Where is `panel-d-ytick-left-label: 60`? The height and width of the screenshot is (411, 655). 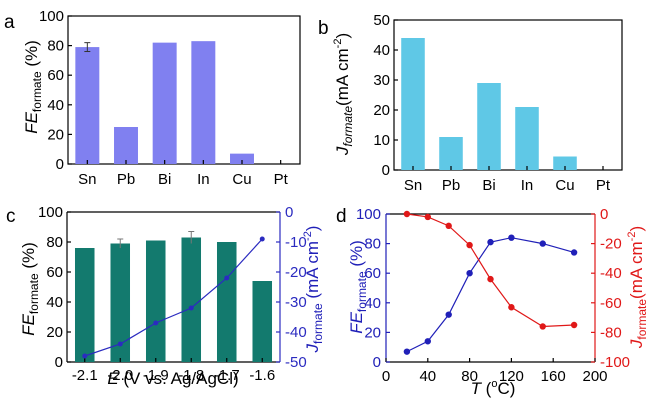
panel-d-ytick-left-label: 60 is located at coordinates (372, 273).